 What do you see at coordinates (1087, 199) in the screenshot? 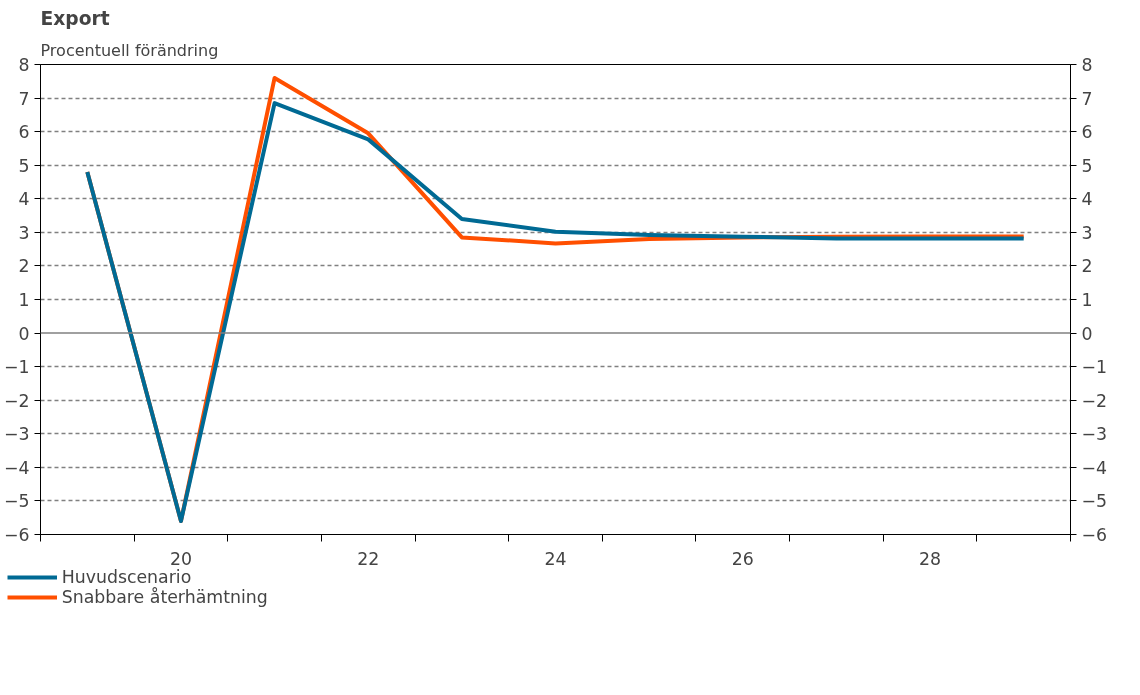
I see `y2-tick-label: 4` at bounding box center [1087, 199].